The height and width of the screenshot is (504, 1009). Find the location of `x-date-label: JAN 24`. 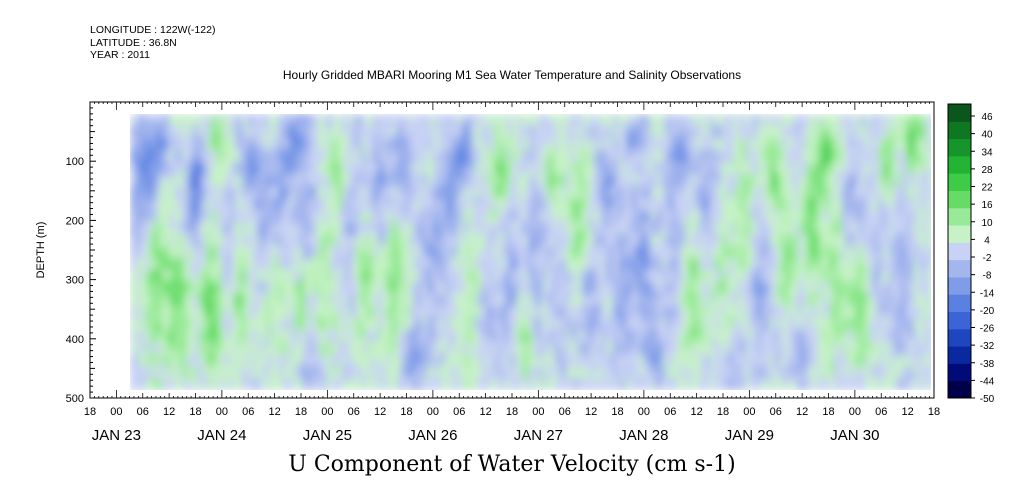

x-date-label: JAN 24 is located at coordinates (221, 435).